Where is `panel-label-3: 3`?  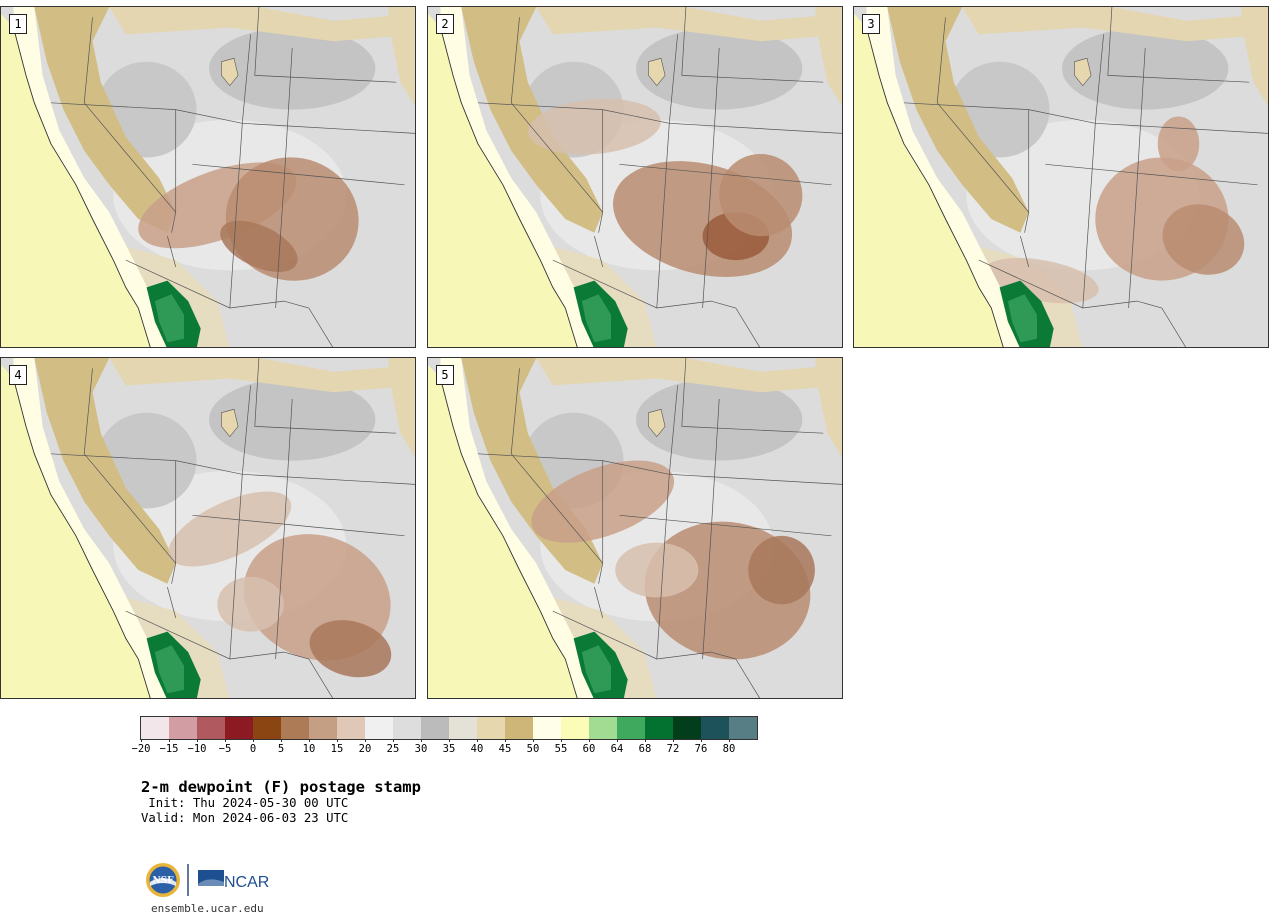 panel-label-3: 3 is located at coordinates (871, 24).